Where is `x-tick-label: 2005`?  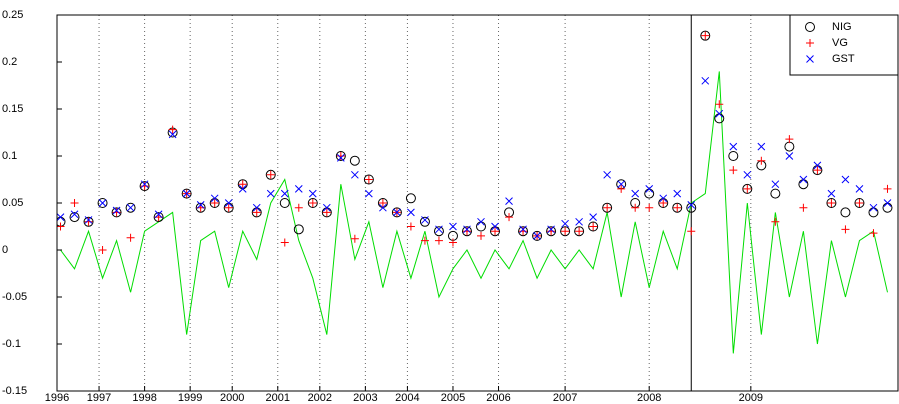 x-tick-label: 2005 is located at coordinates (453, 398).